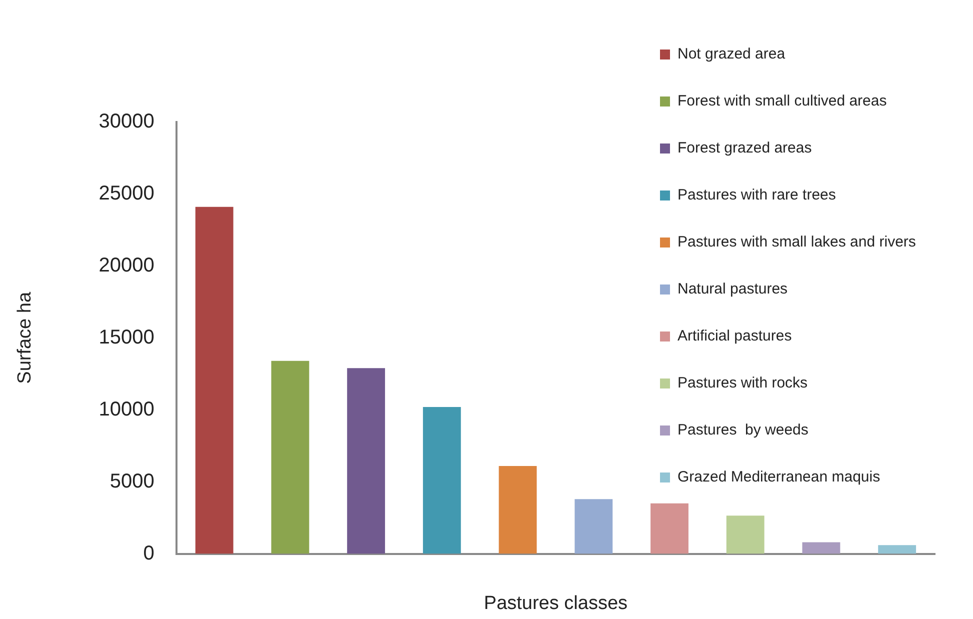 The width and height of the screenshot is (973, 619). What do you see at coordinates (25, 338) in the screenshot?
I see `y-axis-title: Surface ha` at bounding box center [25, 338].